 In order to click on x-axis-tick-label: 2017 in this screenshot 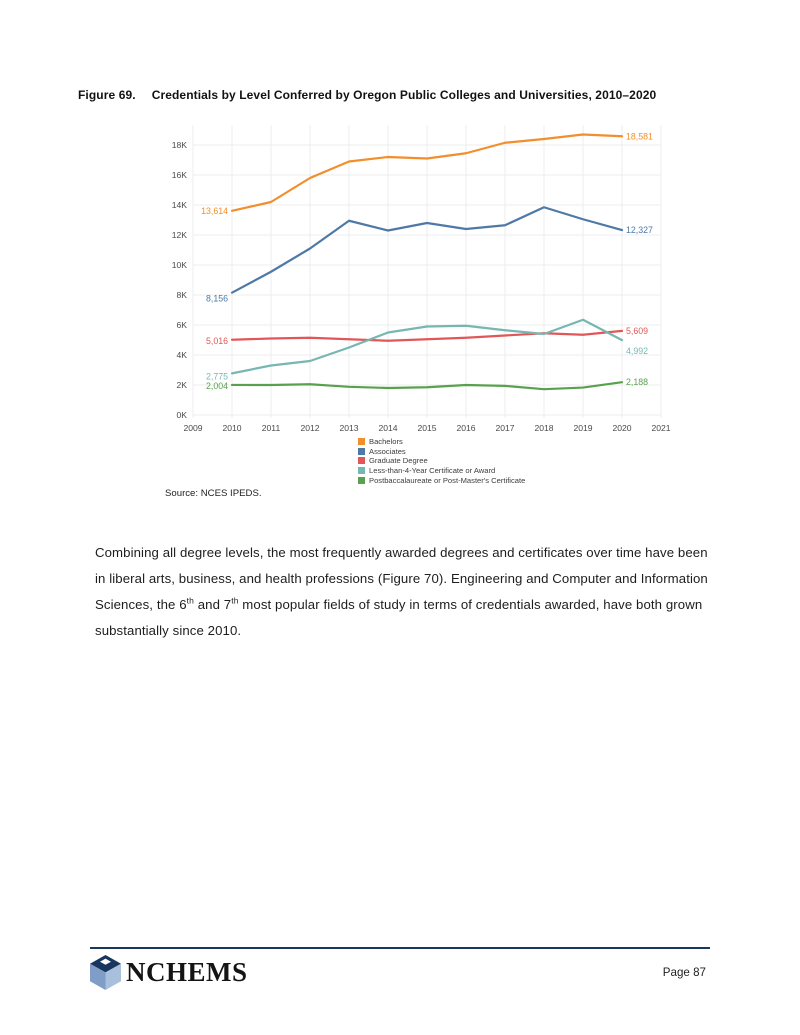, I will do `click(504, 428)`.